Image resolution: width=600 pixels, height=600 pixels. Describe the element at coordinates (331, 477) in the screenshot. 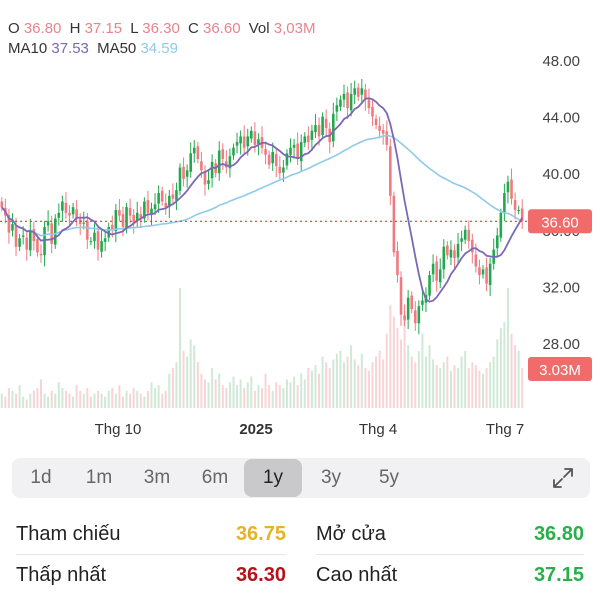

I see `tab-3y: 3y` at that location.